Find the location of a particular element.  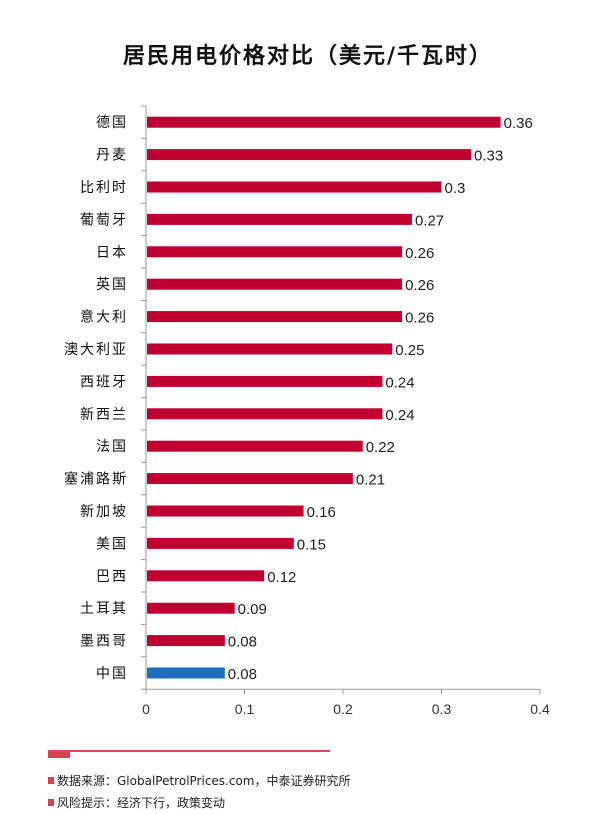

source-note: 数据来源：GlobalPetrolPrices.com，中泰证券研究所 is located at coordinates (199, 780).